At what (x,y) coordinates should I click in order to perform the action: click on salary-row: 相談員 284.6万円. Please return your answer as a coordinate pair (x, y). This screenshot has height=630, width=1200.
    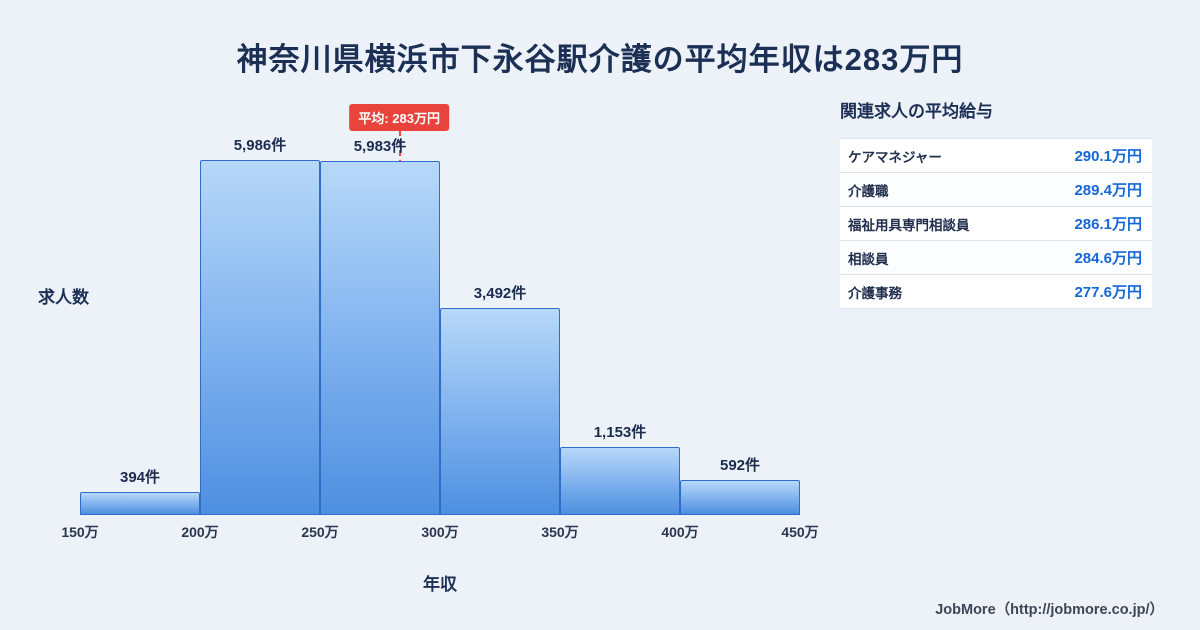
    Looking at the image, I should click on (996, 258).